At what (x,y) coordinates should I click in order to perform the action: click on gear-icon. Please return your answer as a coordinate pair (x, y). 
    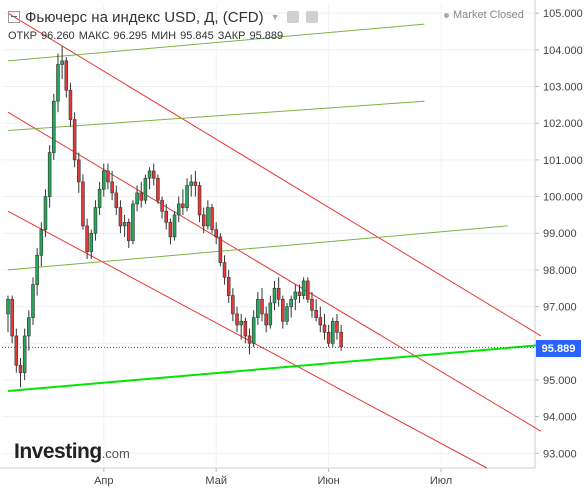
    Looking at the image, I should click on (311, 17).